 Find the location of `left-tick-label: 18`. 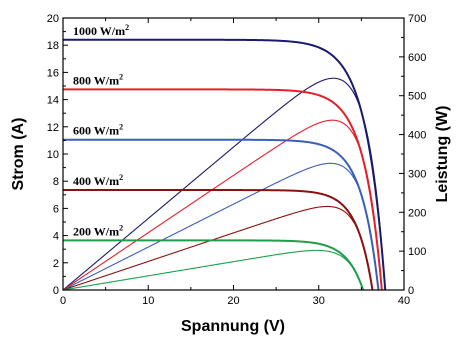

left-tick-label: 18 is located at coordinates (53, 46).